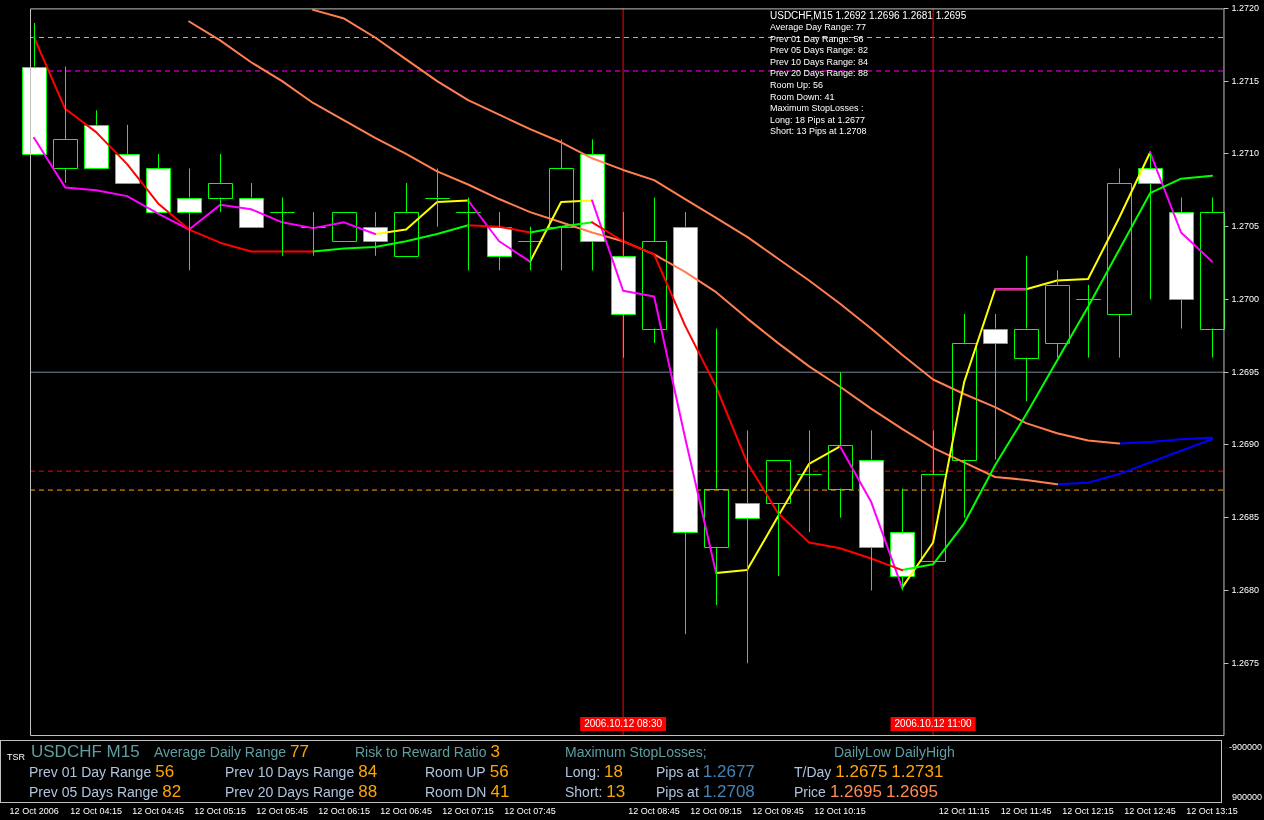 The image size is (1264, 820). What do you see at coordinates (1245, 662) in the screenshot?
I see `y-tick-label: 1.2675` at bounding box center [1245, 662].